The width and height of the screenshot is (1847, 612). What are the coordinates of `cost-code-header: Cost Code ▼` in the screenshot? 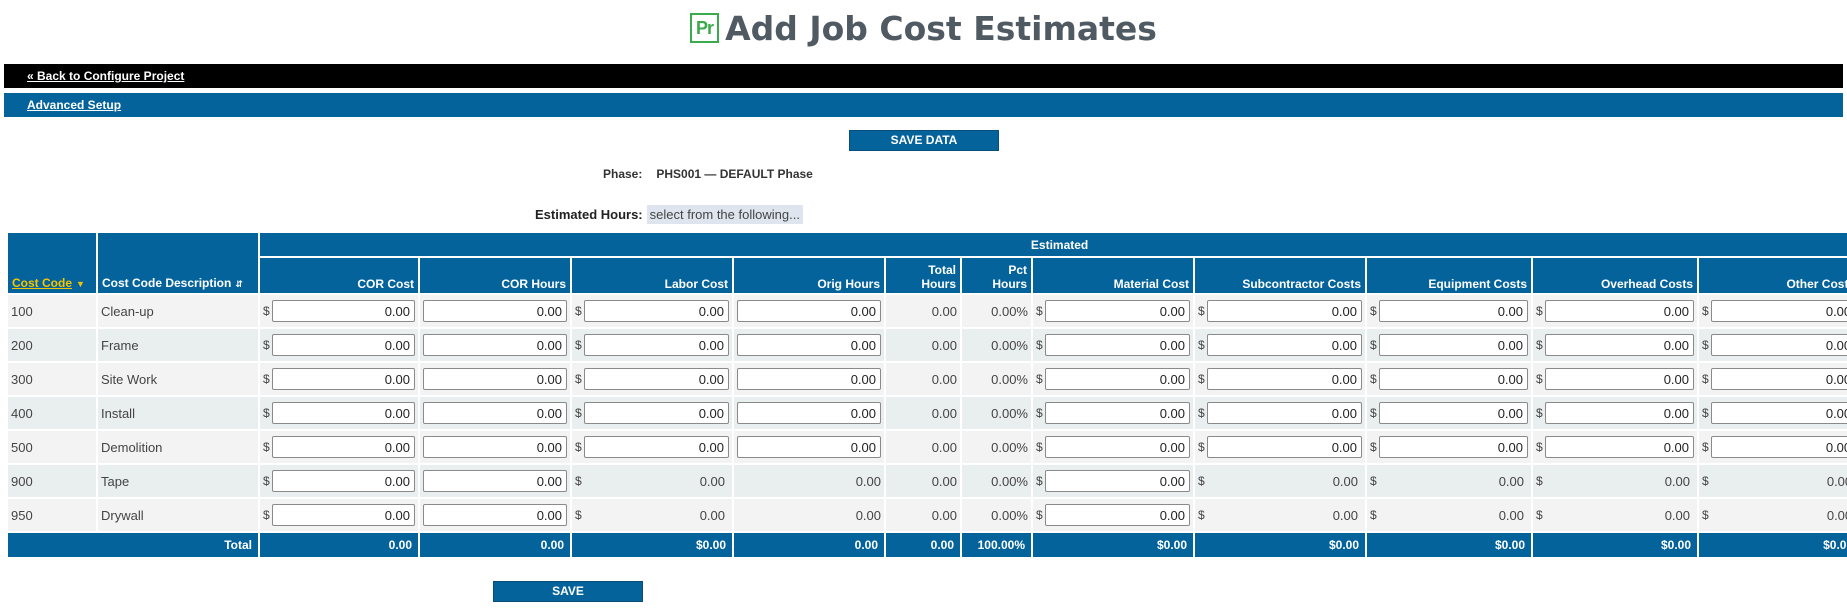 It's located at (52, 263).